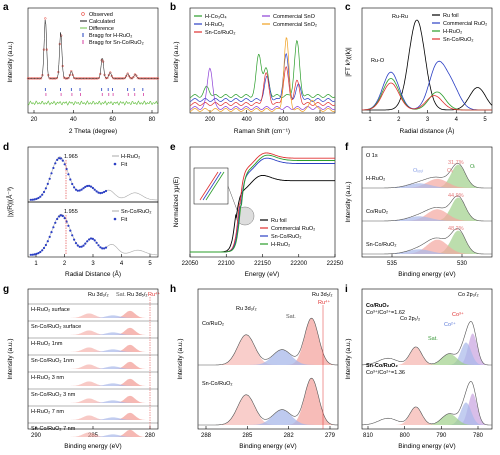 The image size is (500, 455). I want to click on panel-h-ylabel: Intensity (a.u.), so click(180, 358).